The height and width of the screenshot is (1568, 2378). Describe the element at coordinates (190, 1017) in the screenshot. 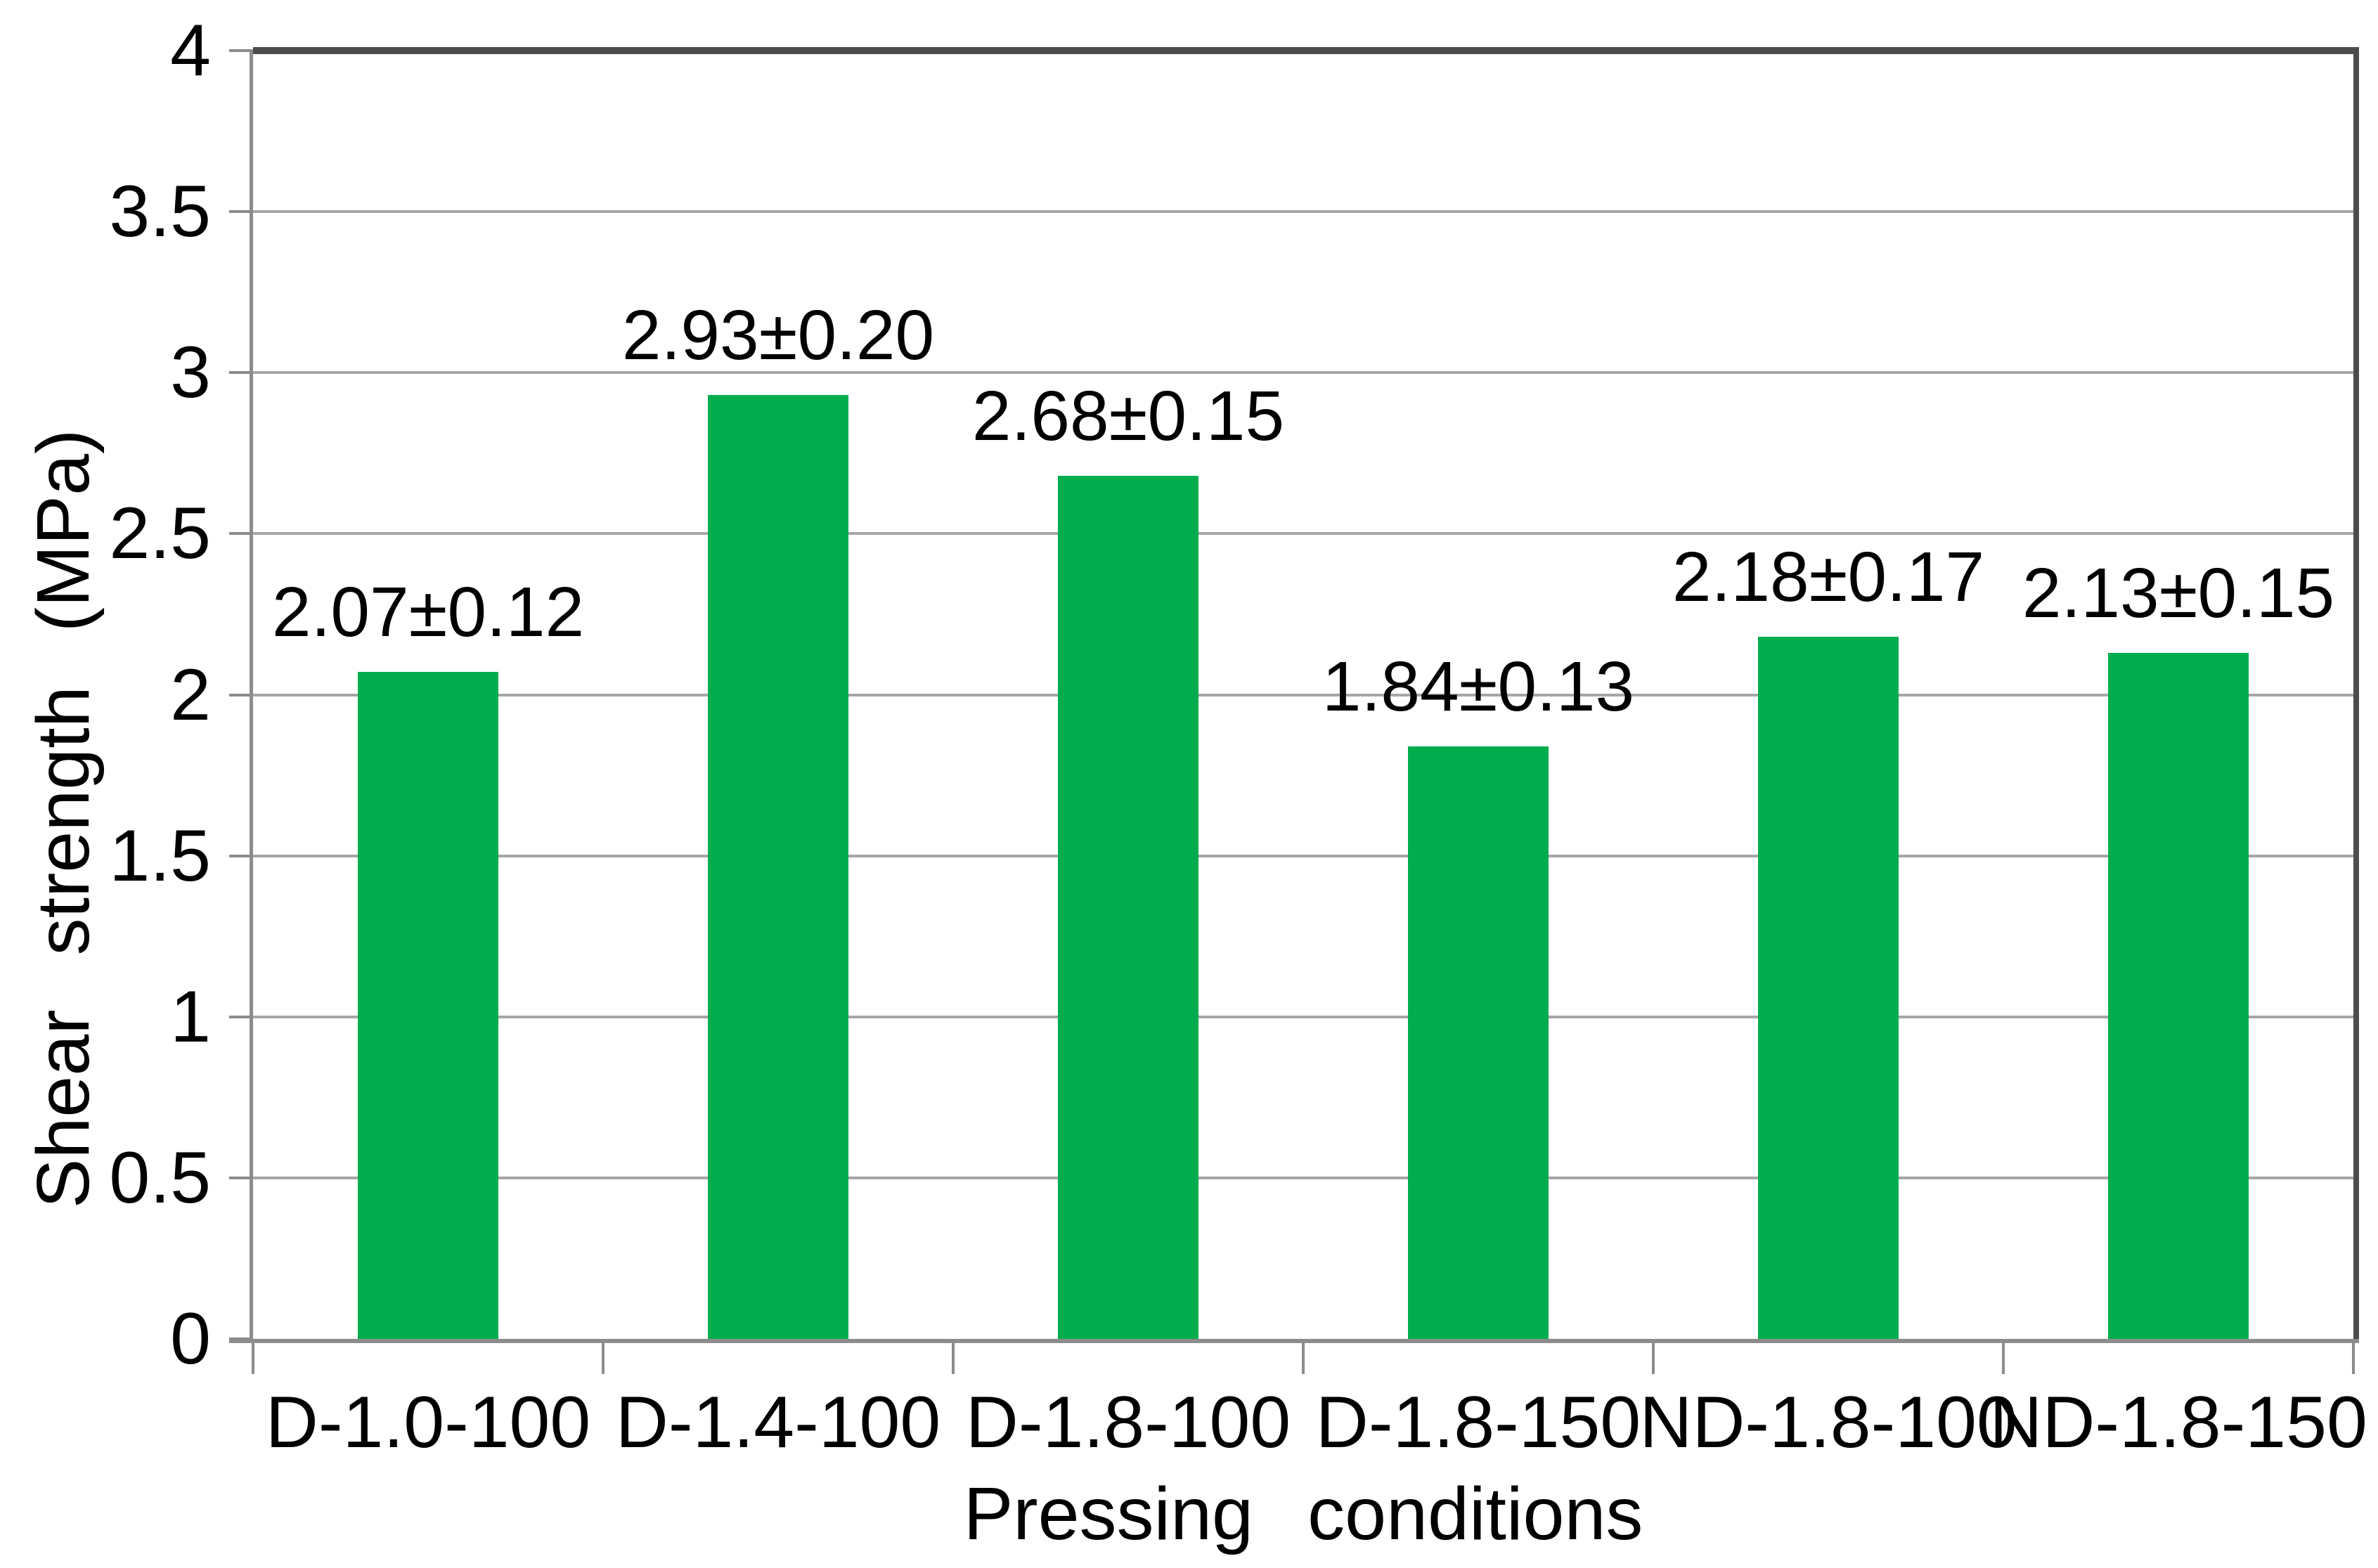

I see `y-tick-label: 1` at that location.